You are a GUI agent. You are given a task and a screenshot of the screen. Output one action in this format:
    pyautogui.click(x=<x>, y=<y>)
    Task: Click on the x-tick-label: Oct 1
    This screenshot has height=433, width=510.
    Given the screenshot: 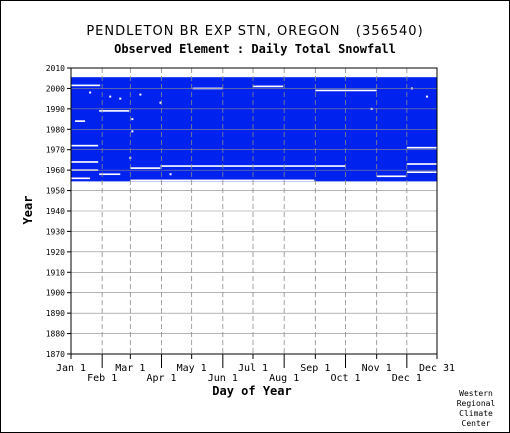 What is the action you would take?
    pyautogui.click(x=345, y=378)
    